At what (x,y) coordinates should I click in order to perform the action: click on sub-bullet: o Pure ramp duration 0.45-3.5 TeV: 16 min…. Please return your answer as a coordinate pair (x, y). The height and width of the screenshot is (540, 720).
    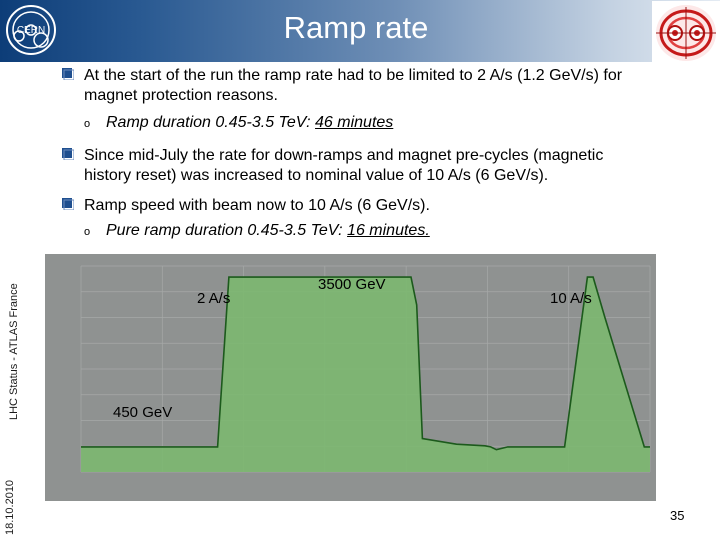
    Looking at the image, I should click on (257, 231).